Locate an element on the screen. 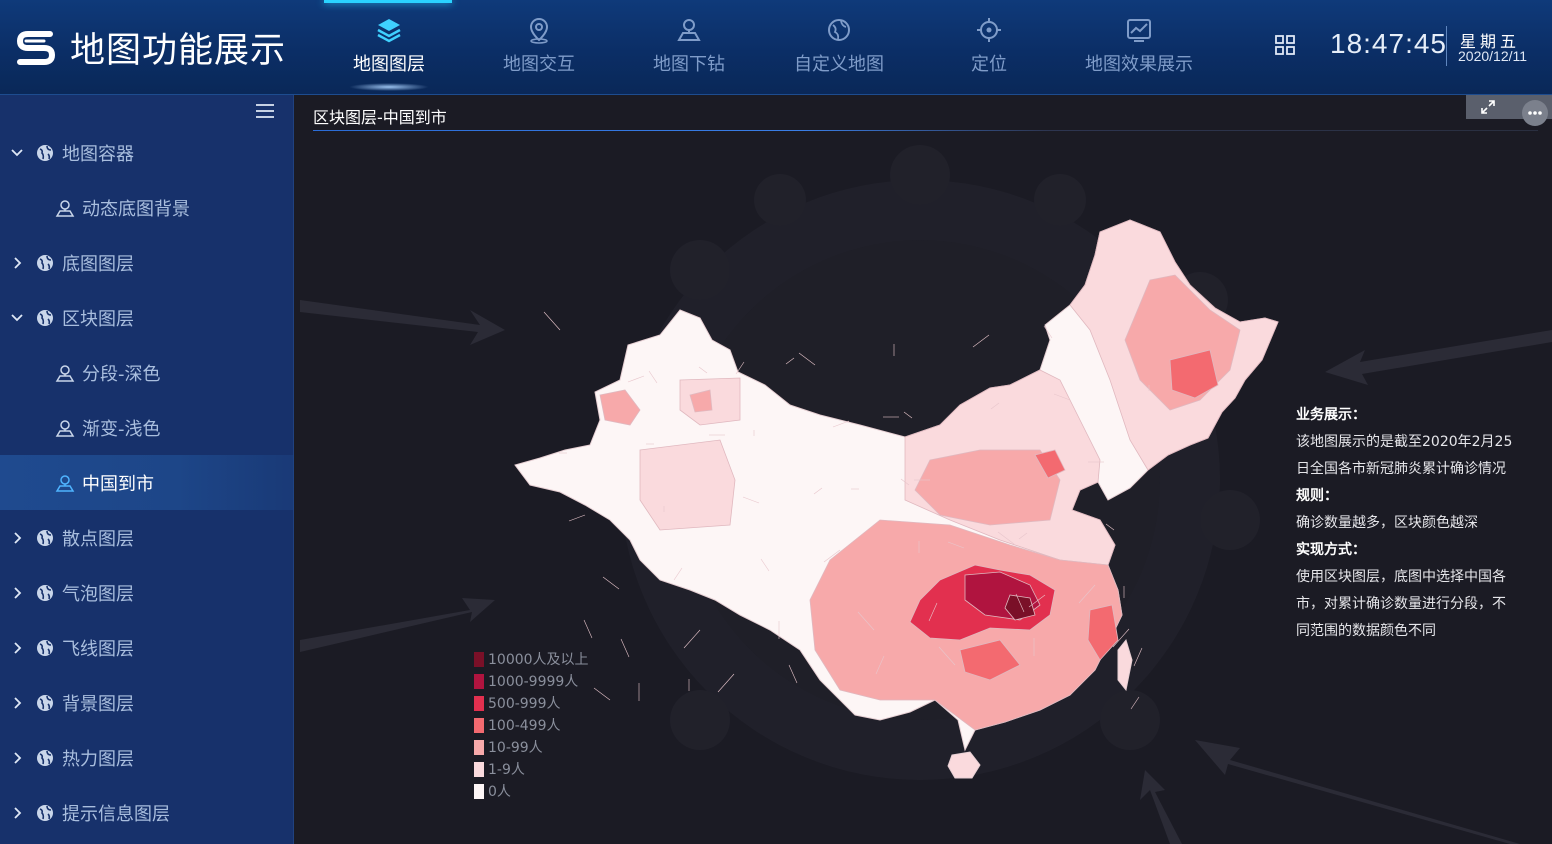  info-rule-head: 规则： is located at coordinates (1317, 496).